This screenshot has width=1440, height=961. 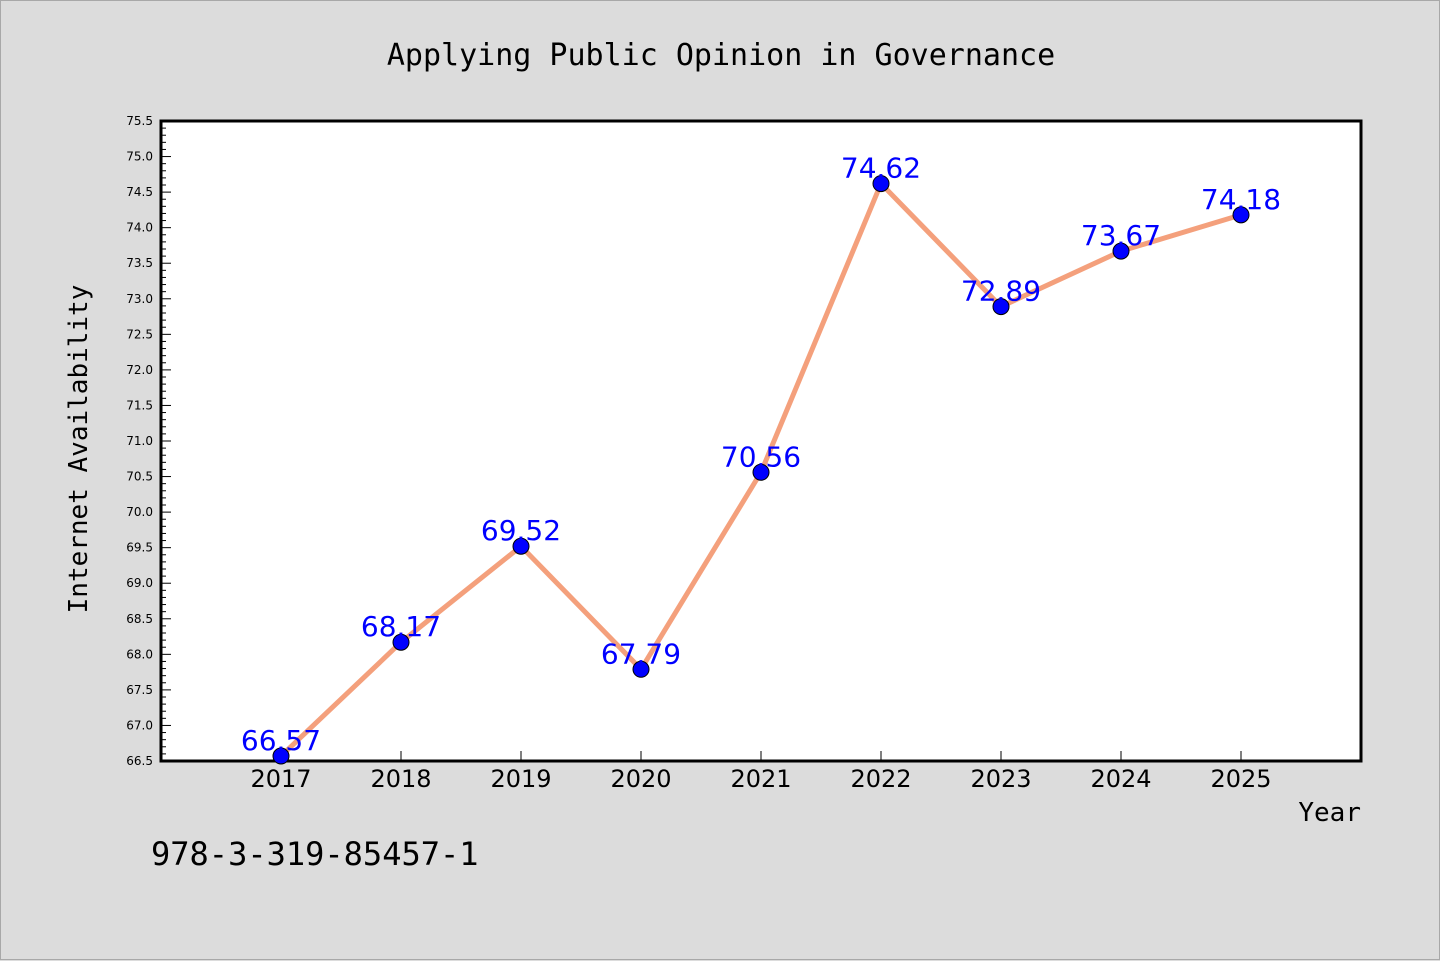 What do you see at coordinates (401, 626) in the screenshot?
I see `data-label: 68.17` at bounding box center [401, 626].